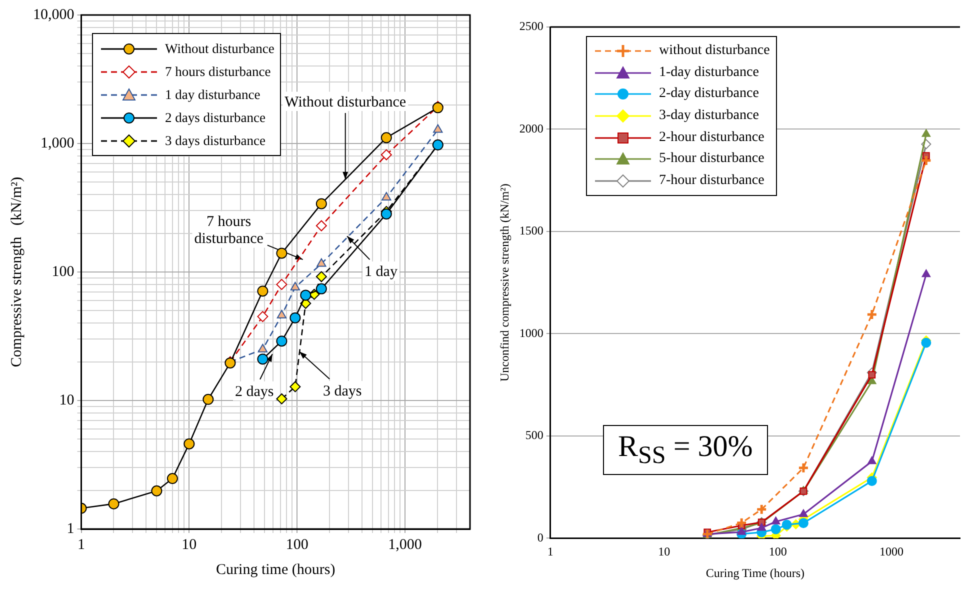 Image resolution: width=967 pixels, height=589 pixels. Describe the element at coordinates (276, 570) in the screenshot. I see `x-axis-title: Curing time (hours)` at that location.